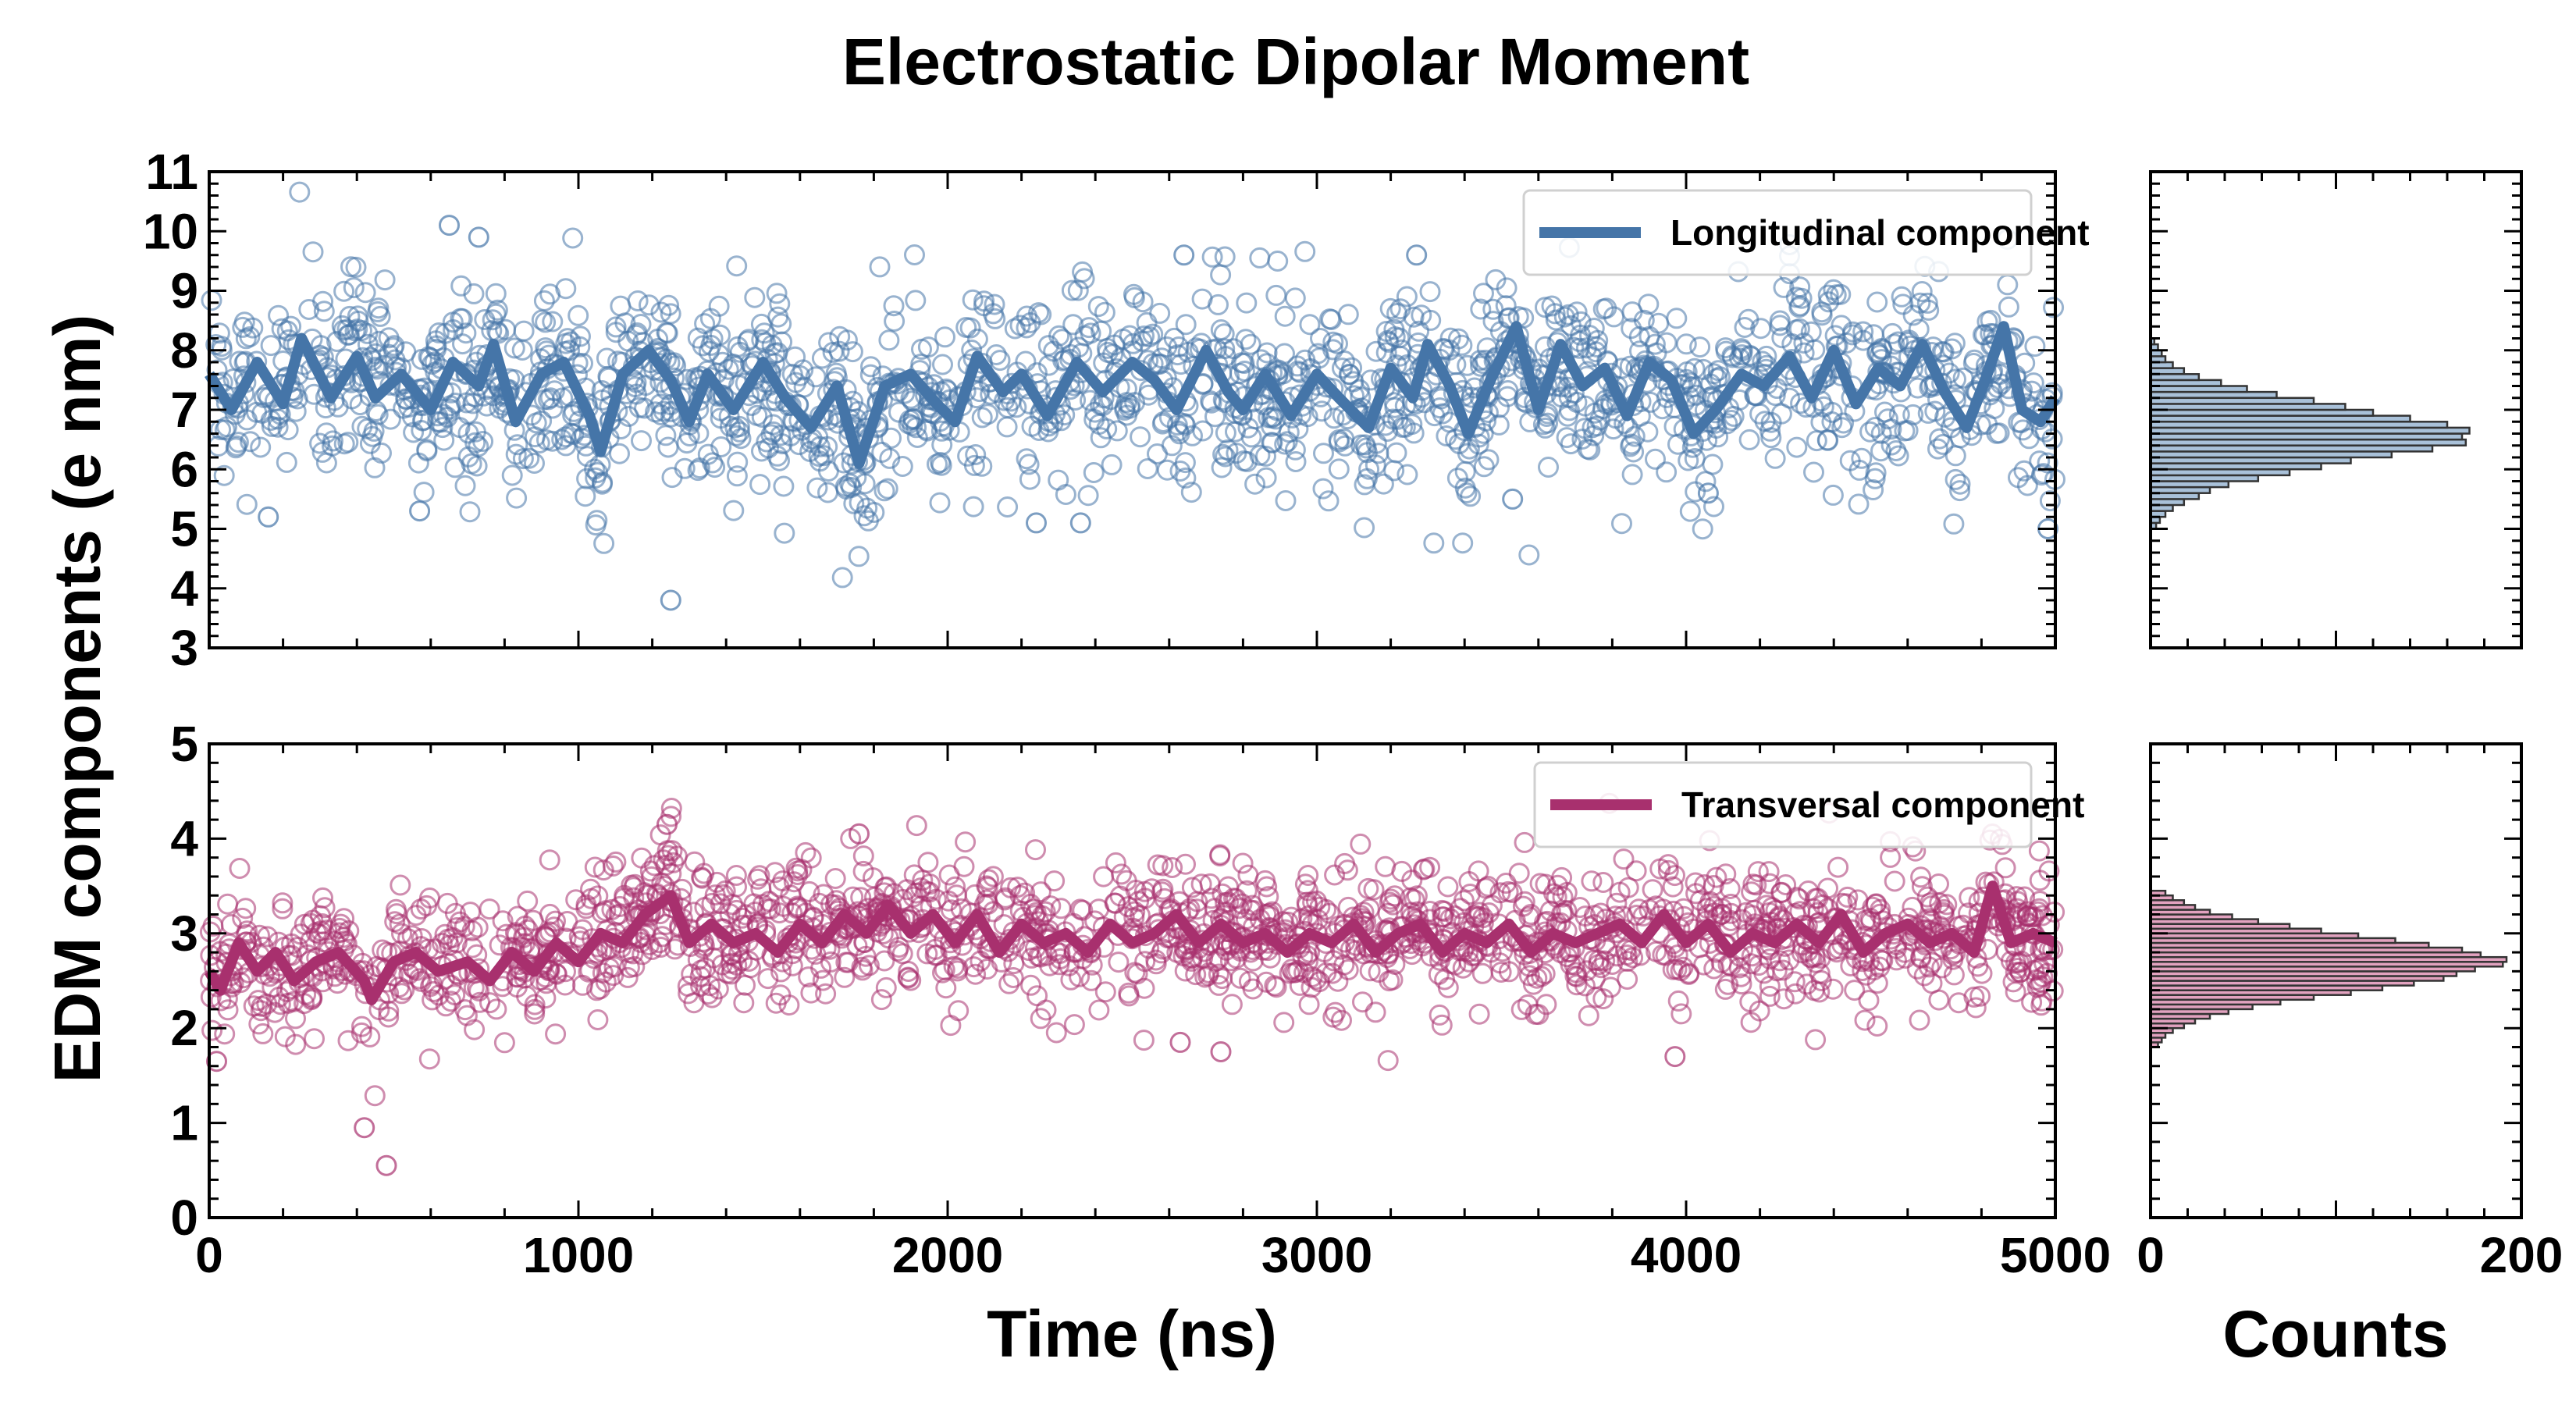 Image resolution: width=2576 pixels, height=1405 pixels. What do you see at coordinates (184, 410) in the screenshot?
I see `y-tick-label: 7` at bounding box center [184, 410].